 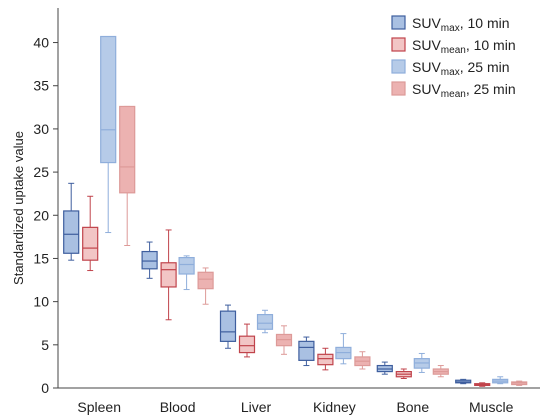 I want to click on category-group-muscle, so click(x=491, y=381).